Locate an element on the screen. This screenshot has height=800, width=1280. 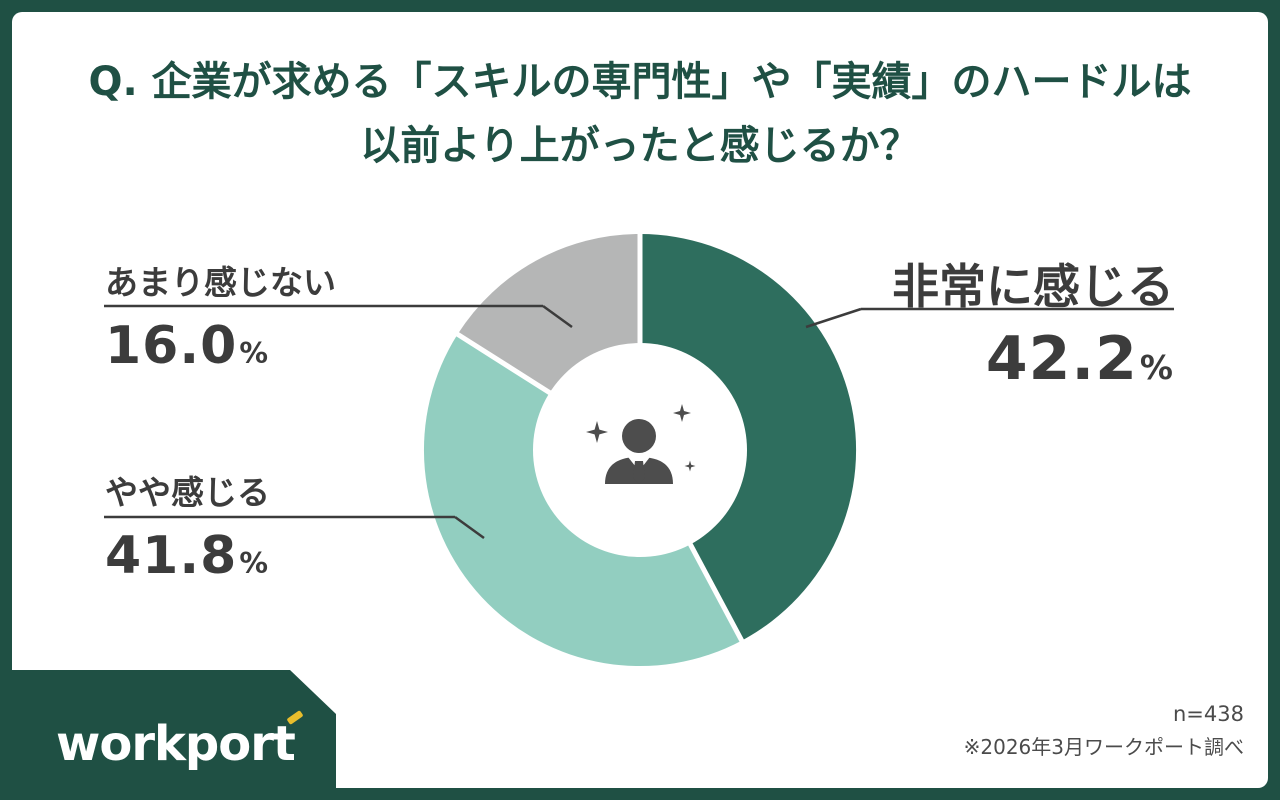
value-somewhat-unit: % is located at coordinates (254, 563).